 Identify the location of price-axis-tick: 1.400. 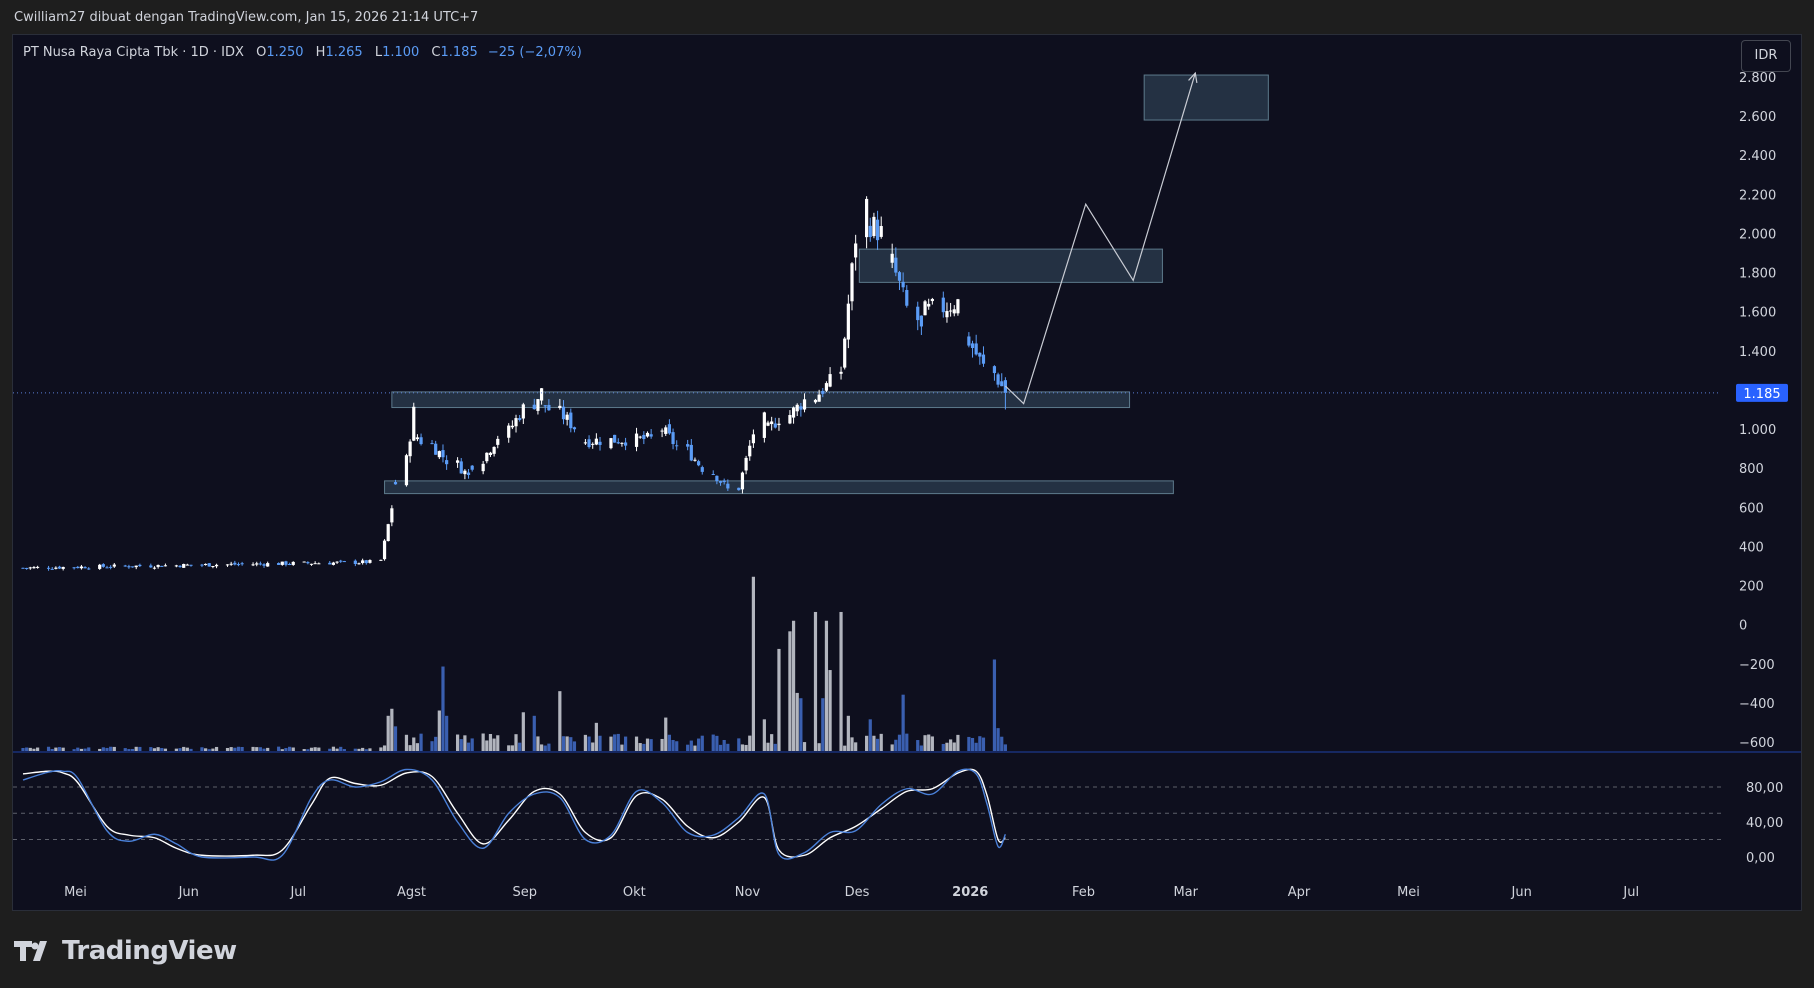
(1757, 352).